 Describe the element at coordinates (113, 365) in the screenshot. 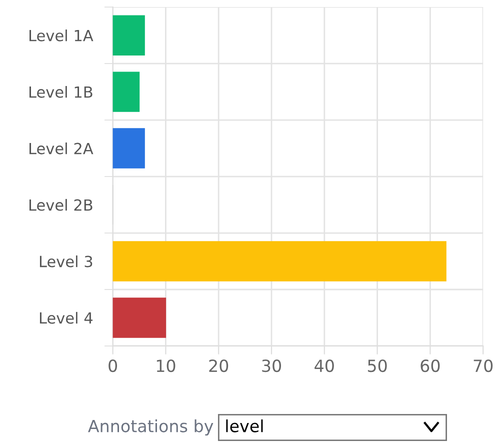

I see `x-tick-label: 0` at that location.